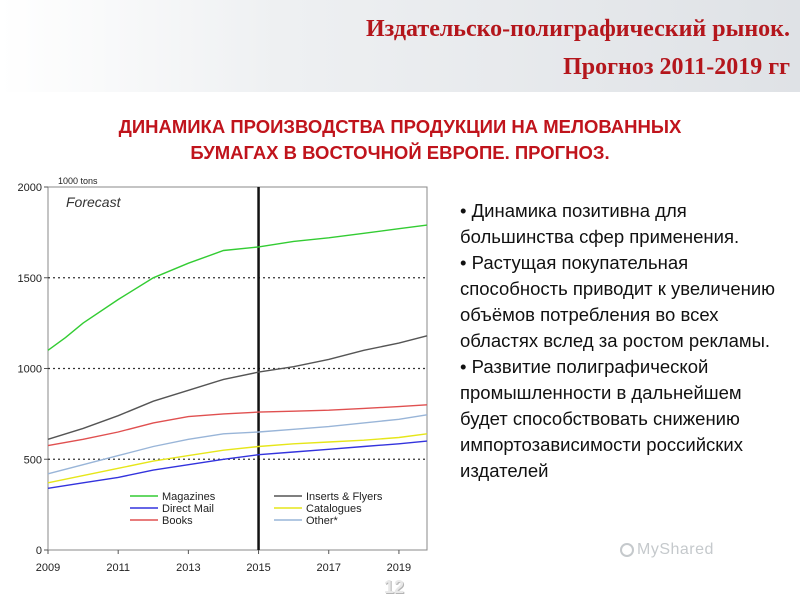  I want to click on legend-item: Catalogues, so click(318, 509).